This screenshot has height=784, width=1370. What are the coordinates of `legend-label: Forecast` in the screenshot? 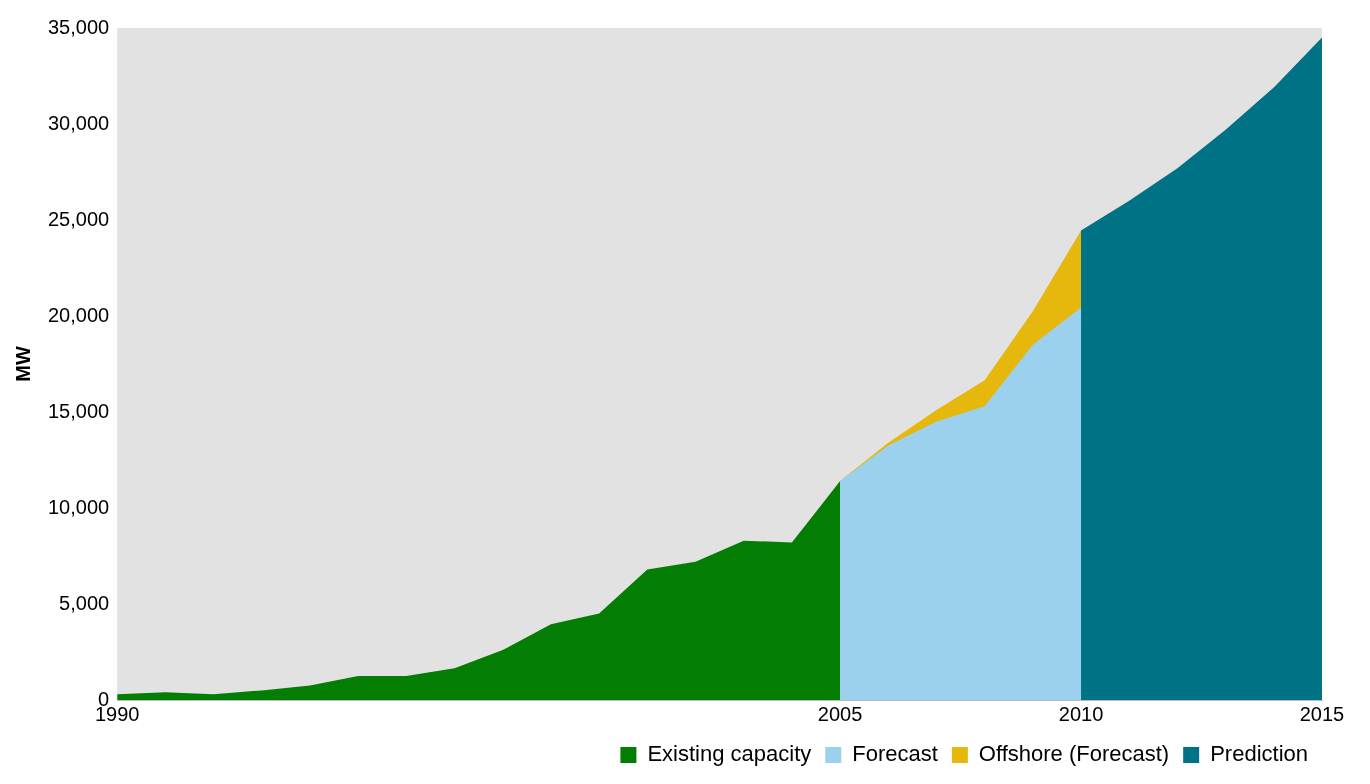 It's located at (895, 754).